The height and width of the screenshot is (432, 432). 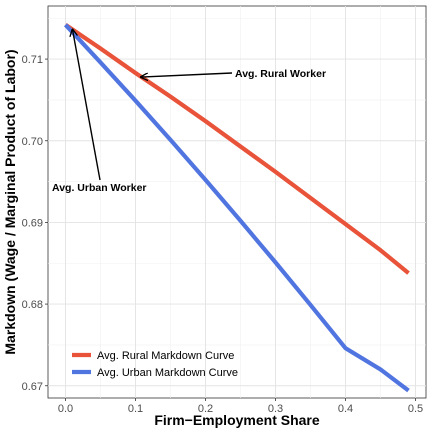 I want to click on y-tick-label: 0.71, so click(x=32, y=60).